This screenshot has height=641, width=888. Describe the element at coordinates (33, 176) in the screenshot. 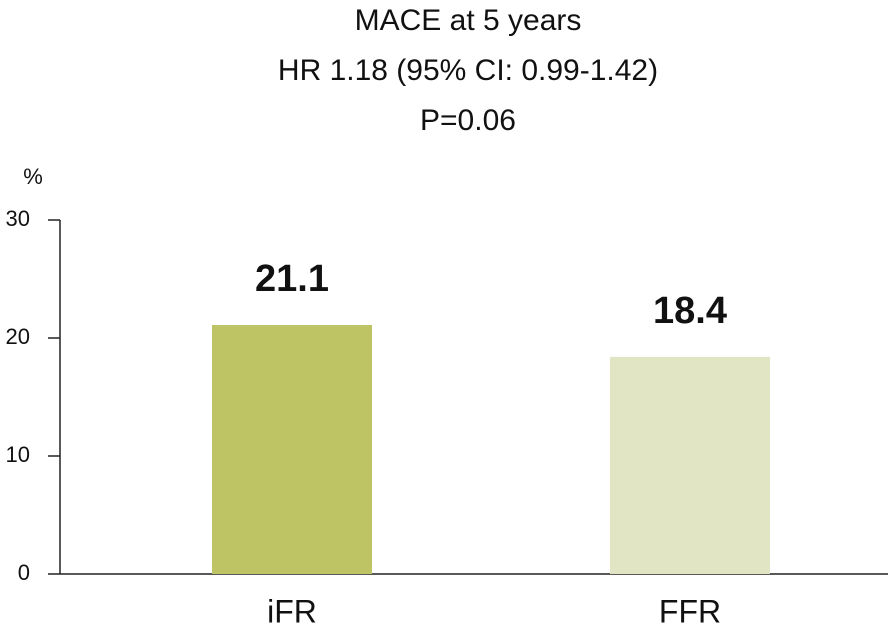

I see `y-axis-label: %` at that location.